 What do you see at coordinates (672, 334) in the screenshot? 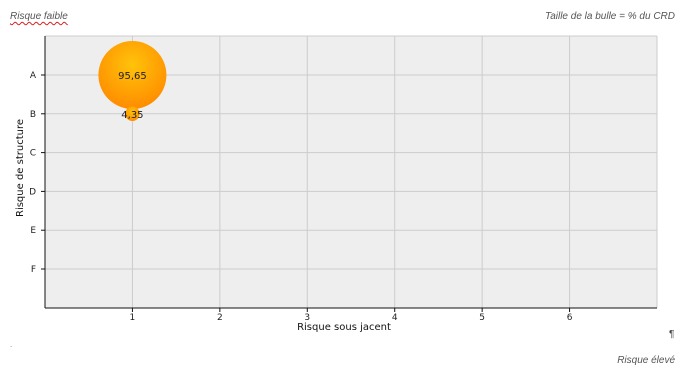
I see `pilcrow-mark: ¶` at bounding box center [672, 334].